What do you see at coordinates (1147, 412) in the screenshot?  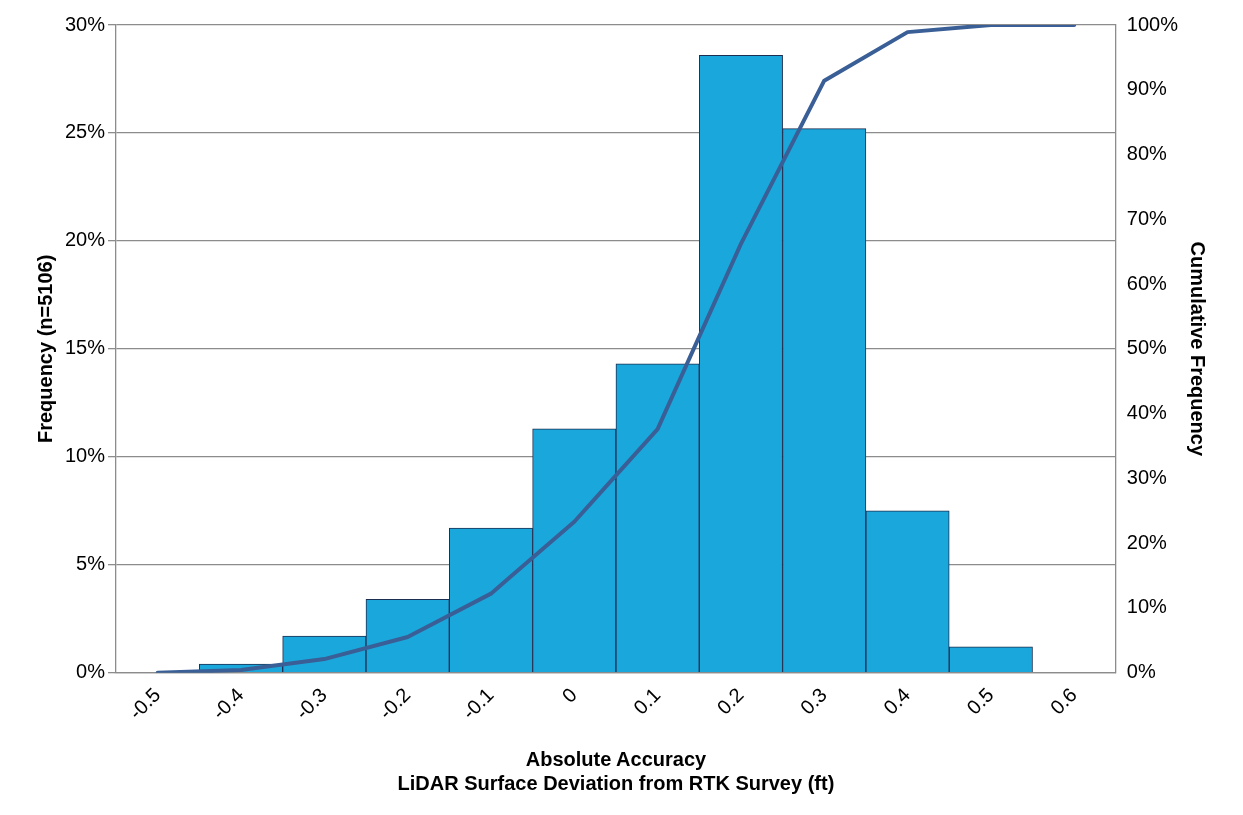 I see `y2-tick-label: 40%` at bounding box center [1147, 412].